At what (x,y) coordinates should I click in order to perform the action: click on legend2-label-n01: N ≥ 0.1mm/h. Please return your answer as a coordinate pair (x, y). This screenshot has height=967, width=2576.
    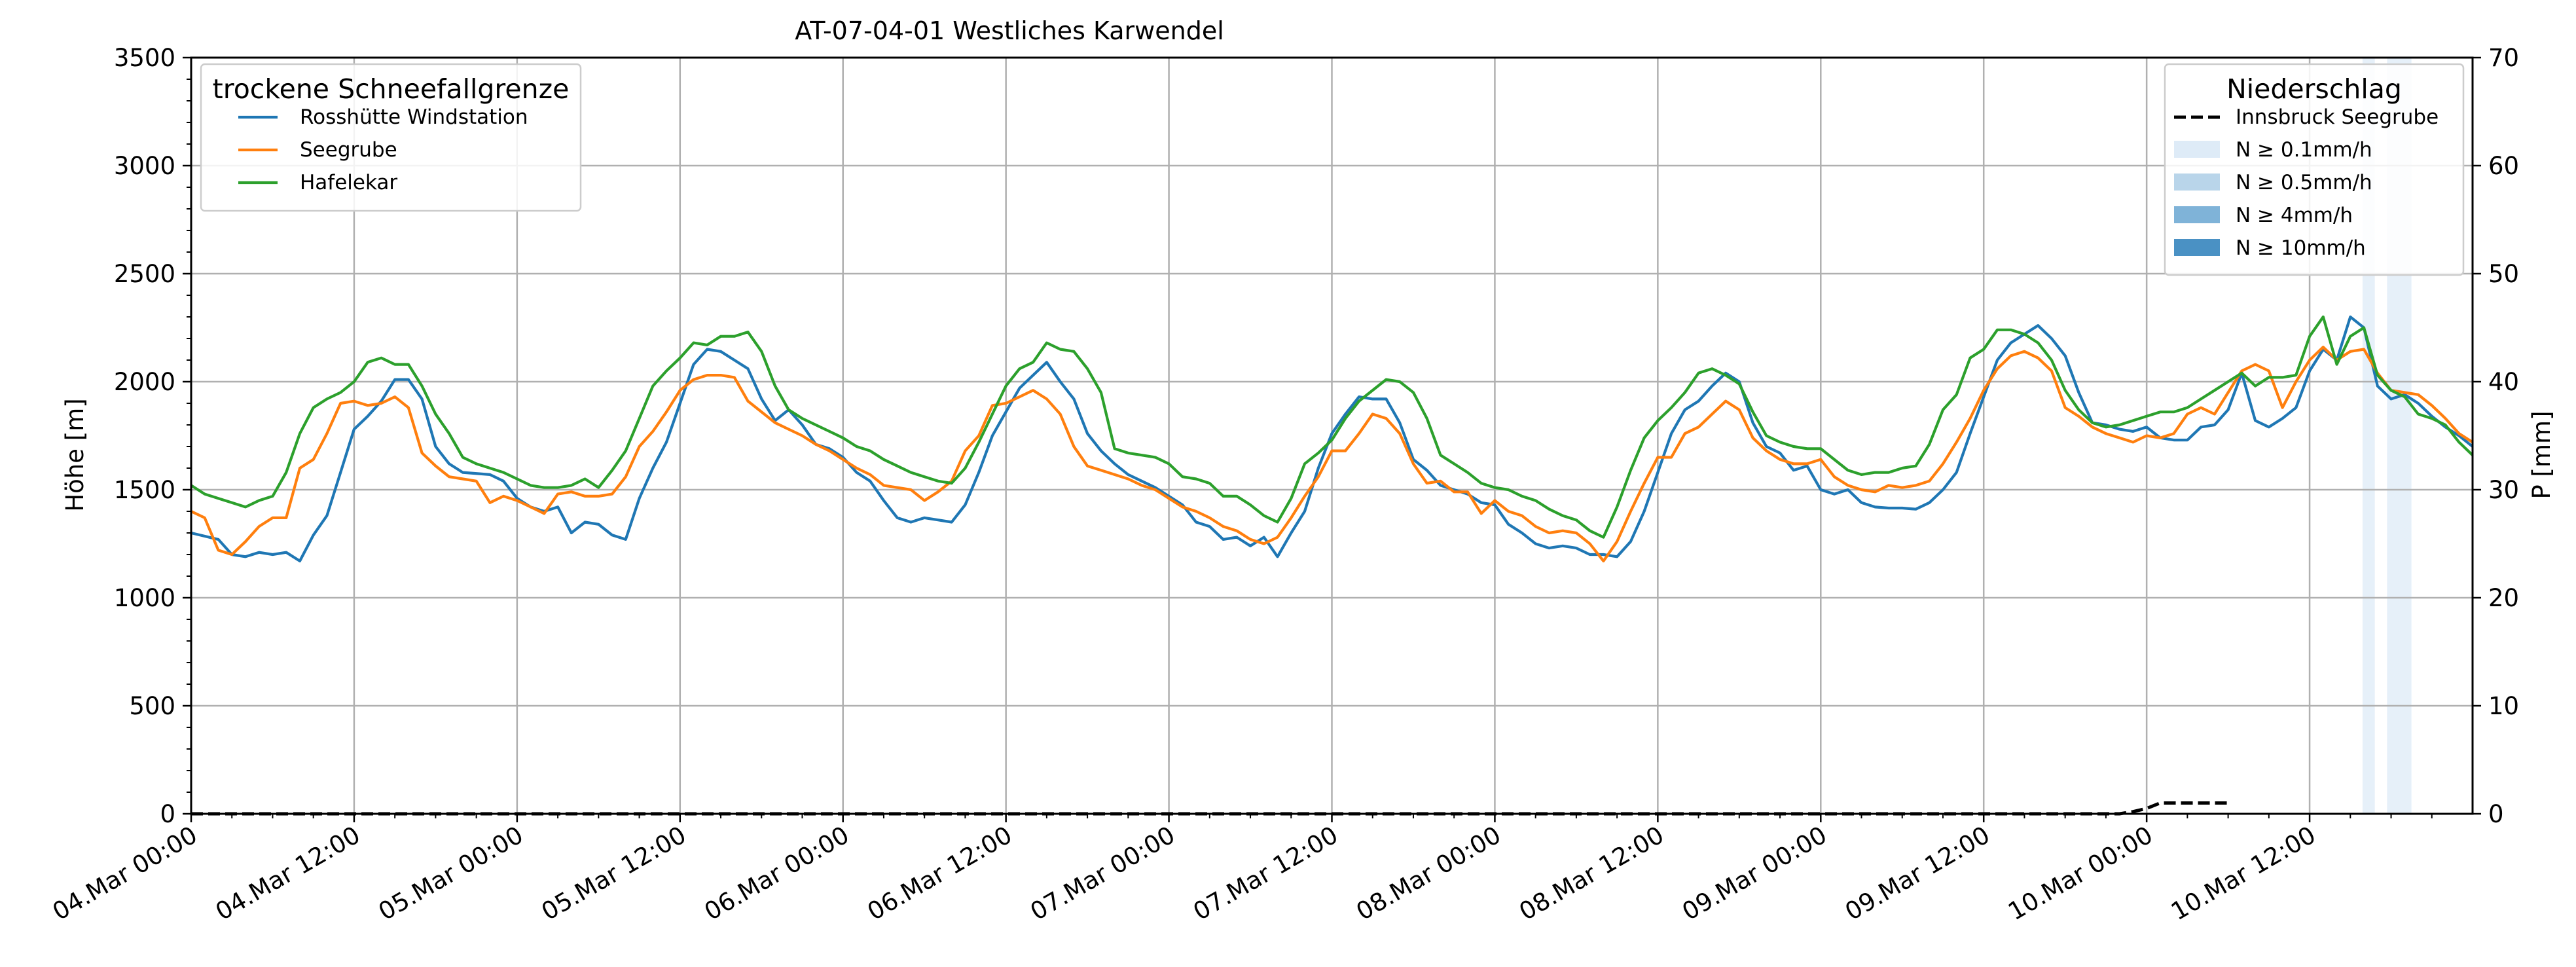
    Looking at the image, I should click on (2304, 150).